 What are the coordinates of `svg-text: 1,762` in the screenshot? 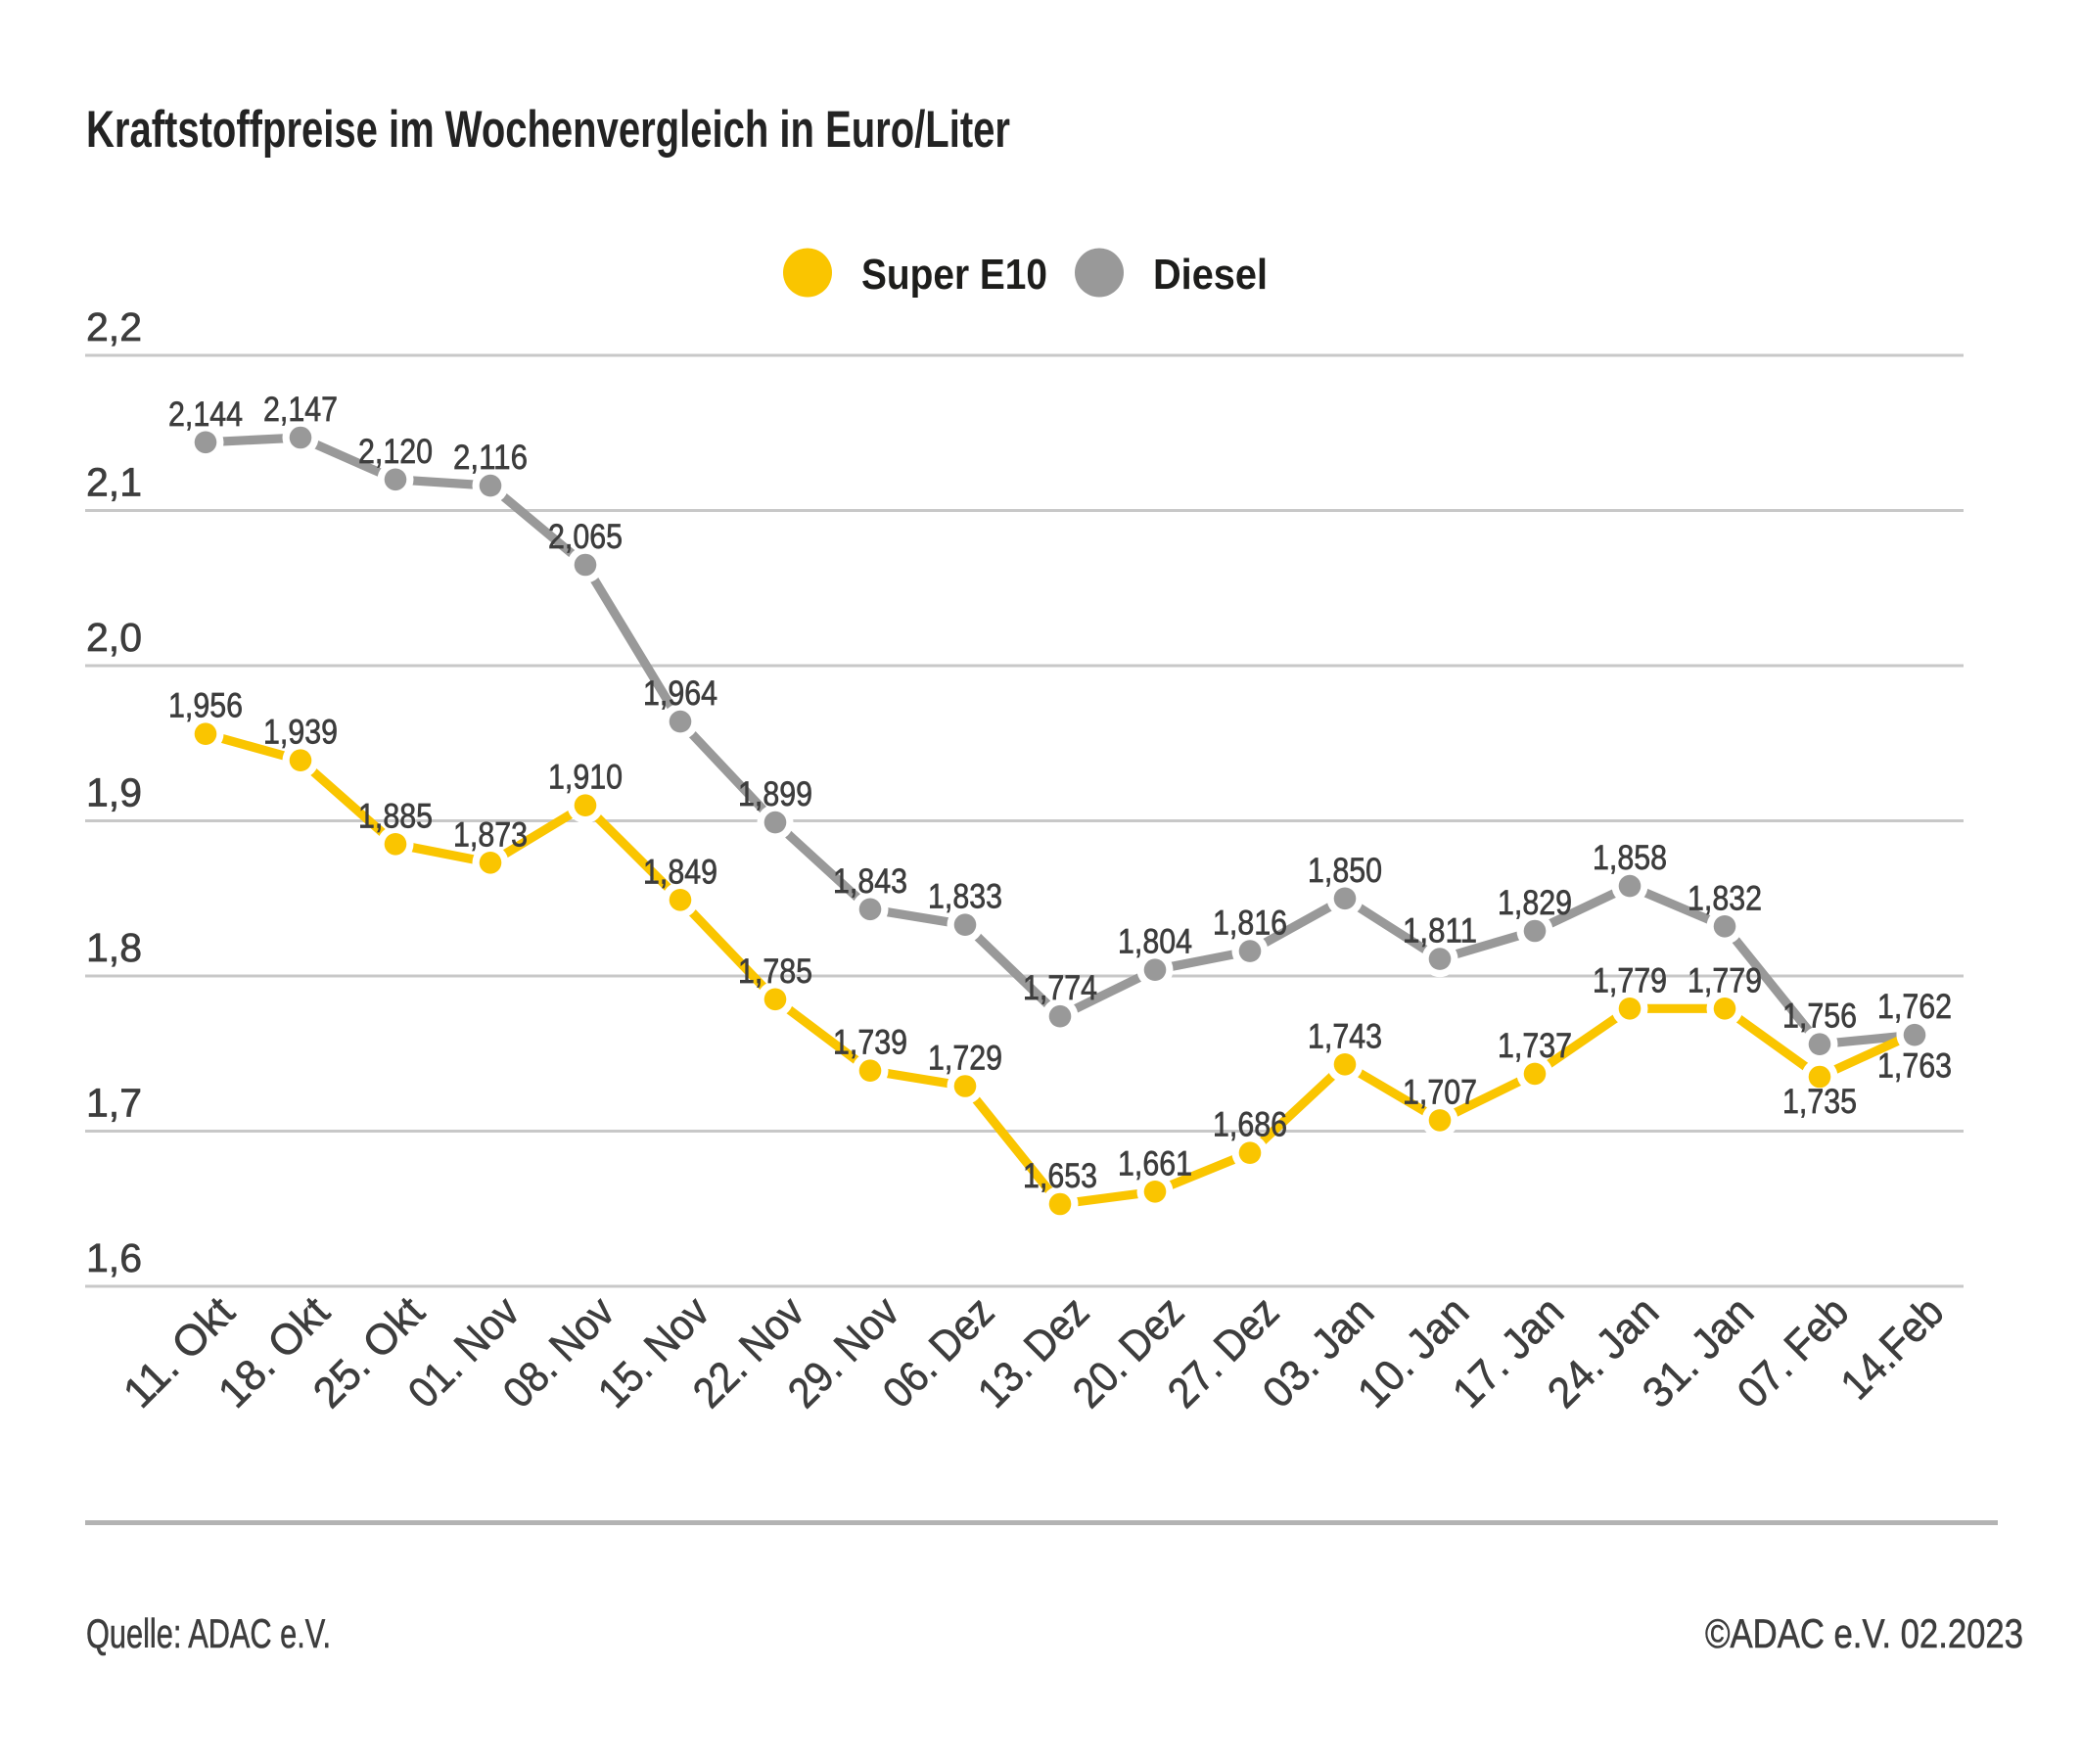 It's located at (1915, 1007).